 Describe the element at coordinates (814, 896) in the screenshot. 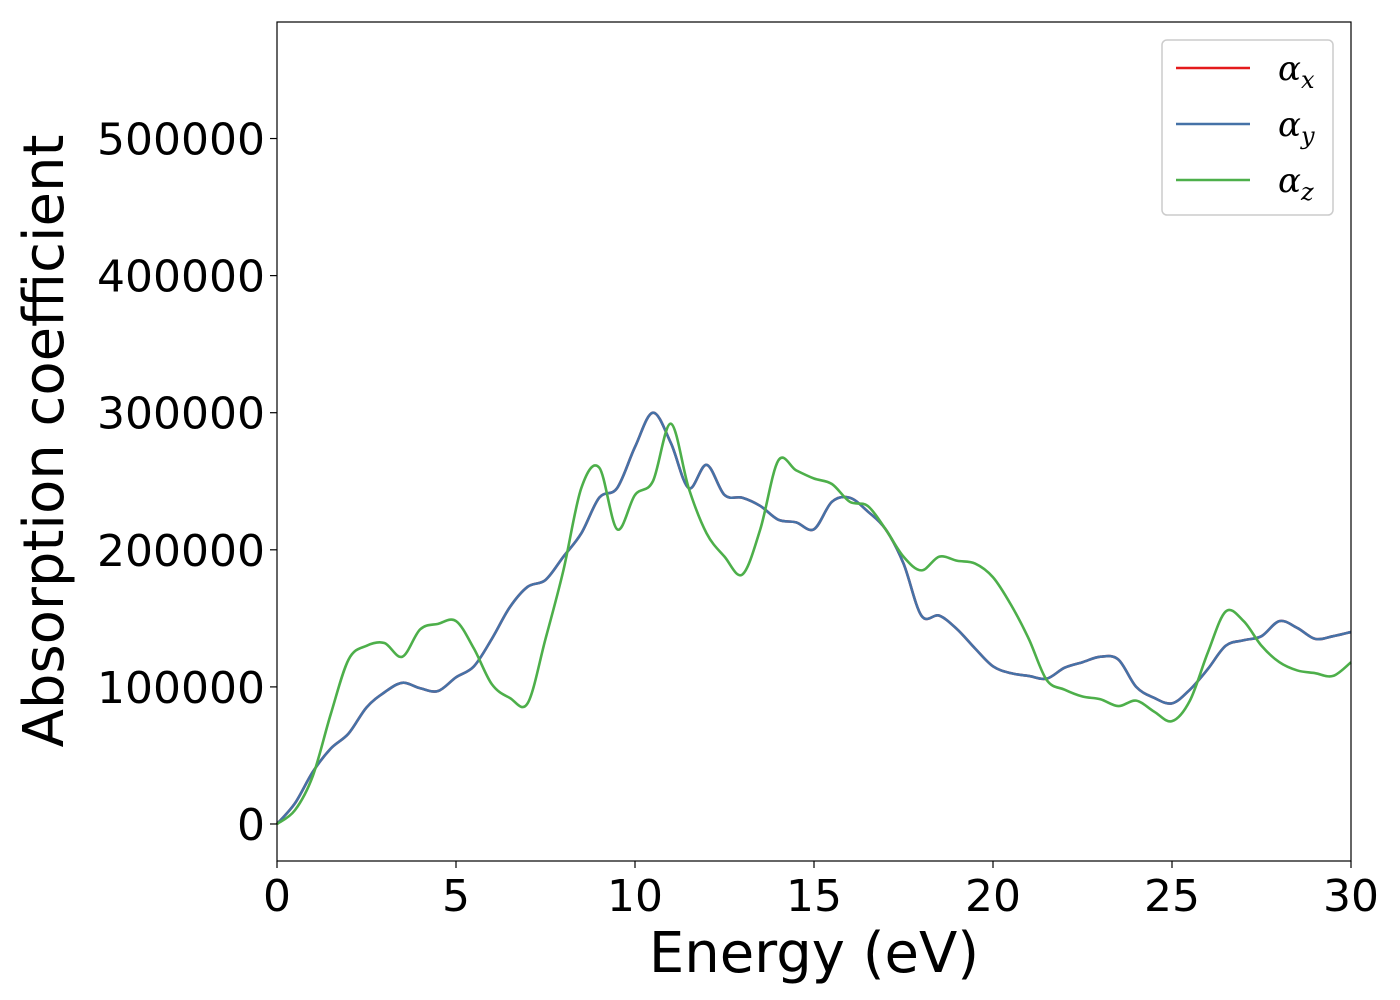

I see `x-tick-label: 15` at that location.